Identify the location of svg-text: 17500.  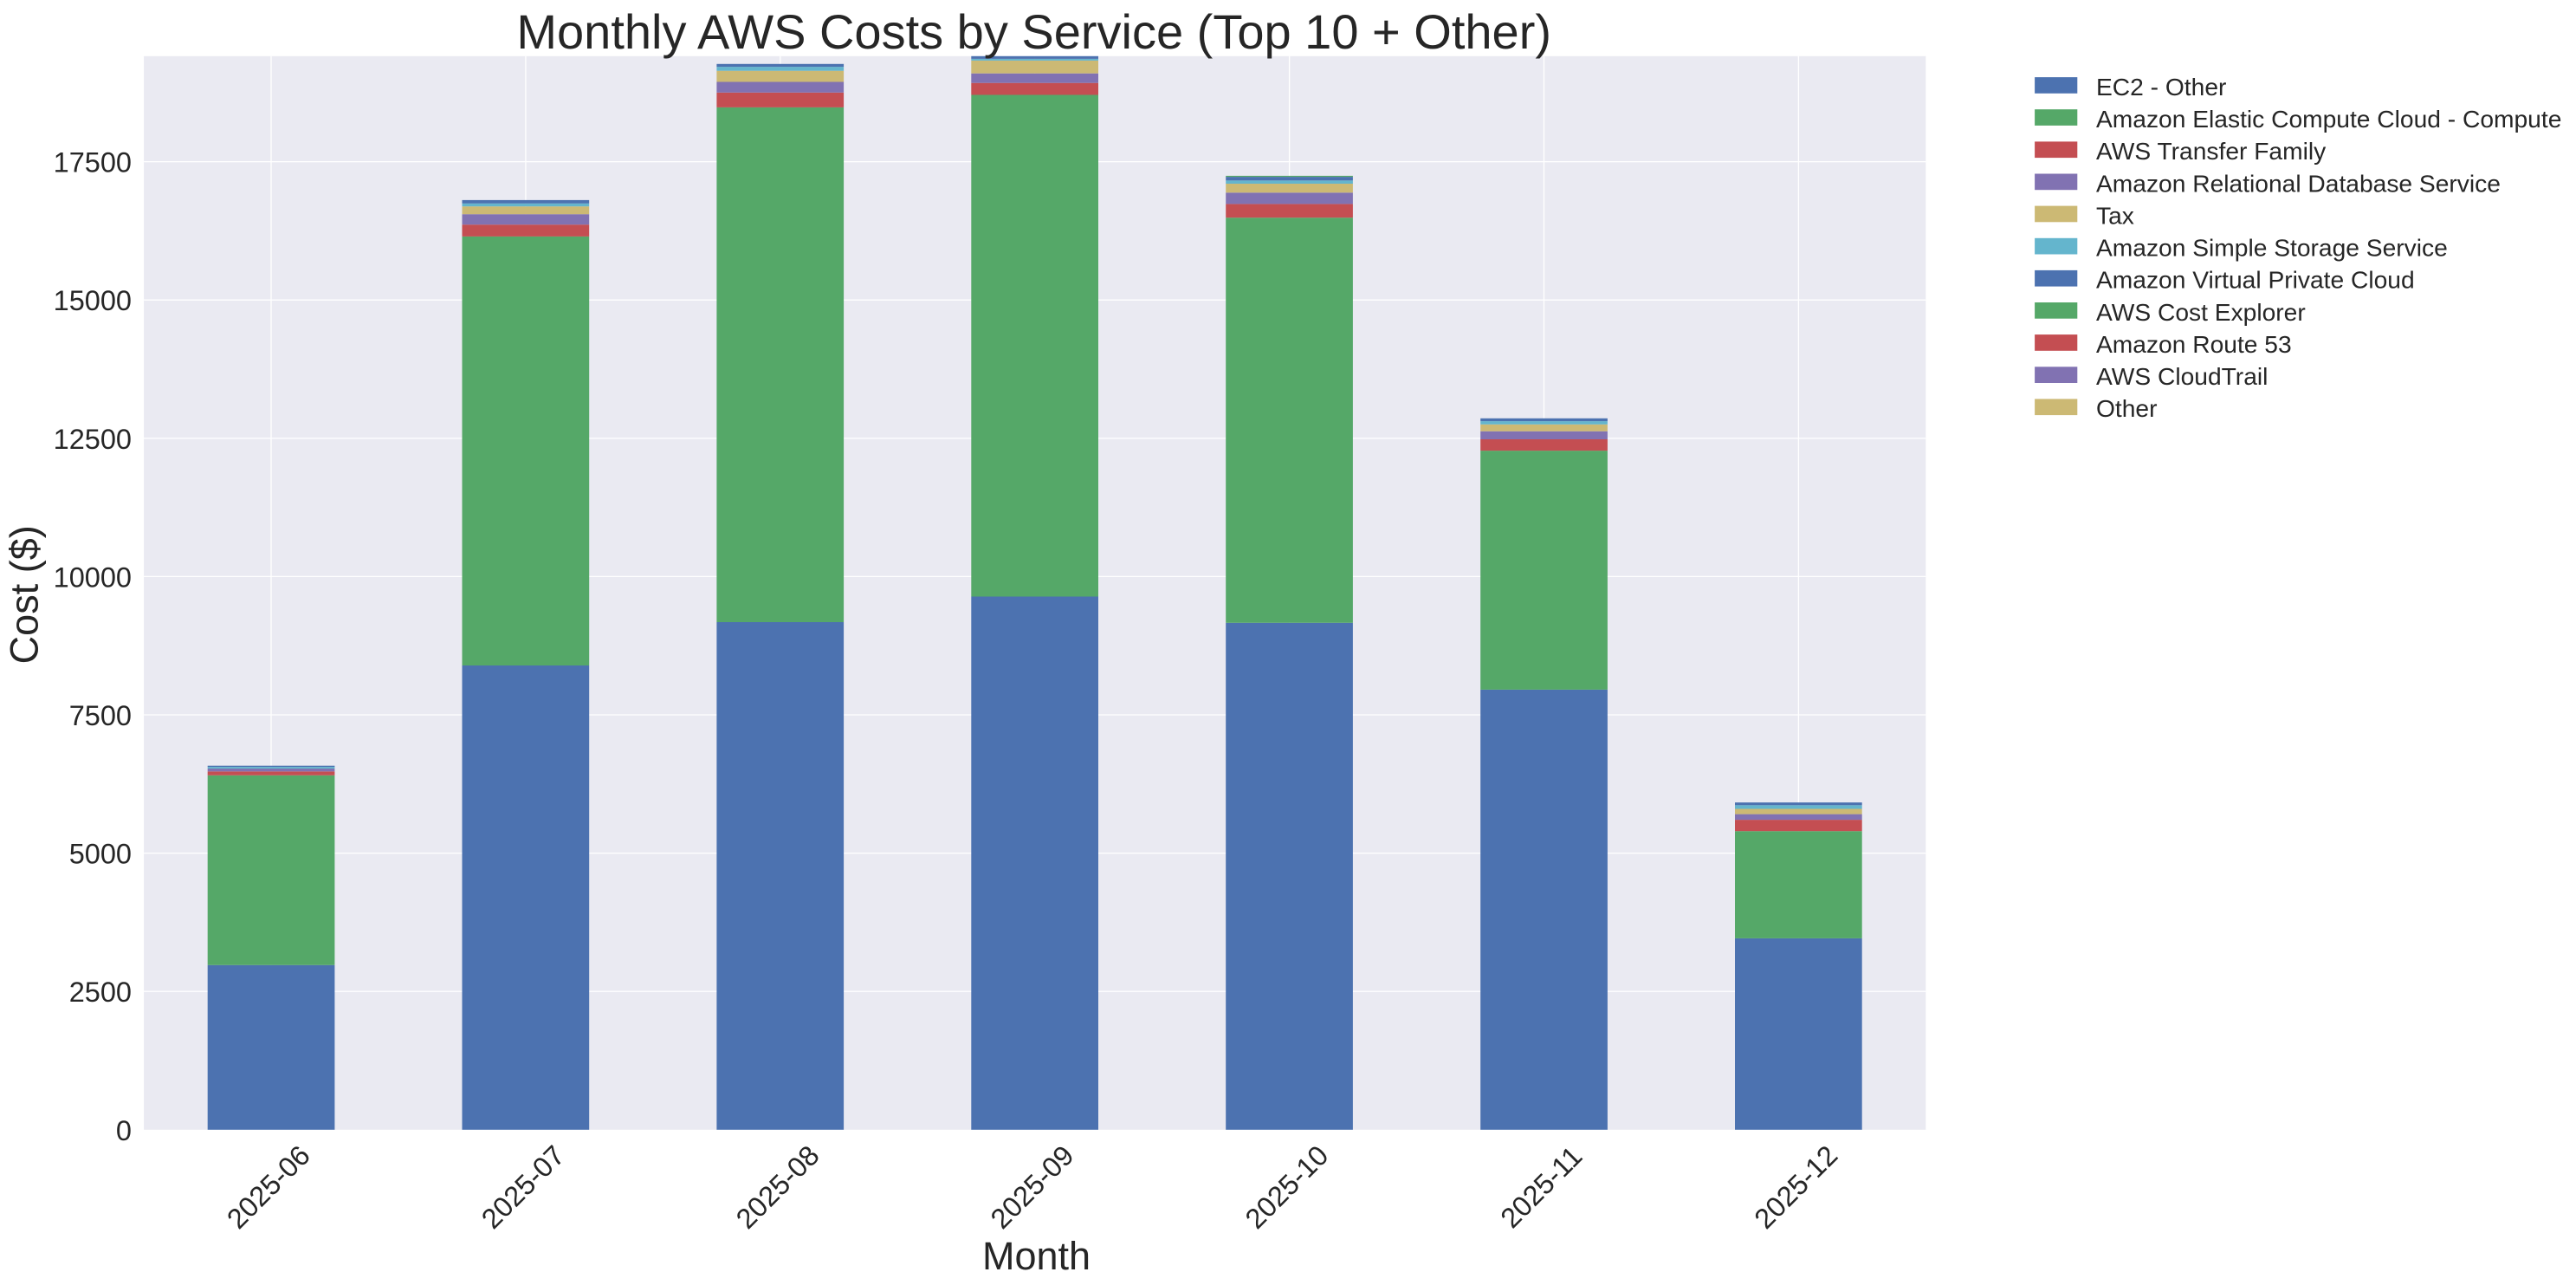
(93, 162).